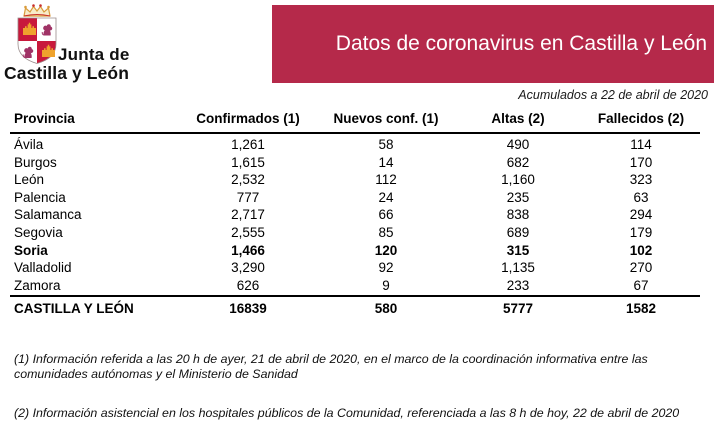  Describe the element at coordinates (386, 144) in the screenshot. I see `nuevos-conf-cell: 58` at that location.